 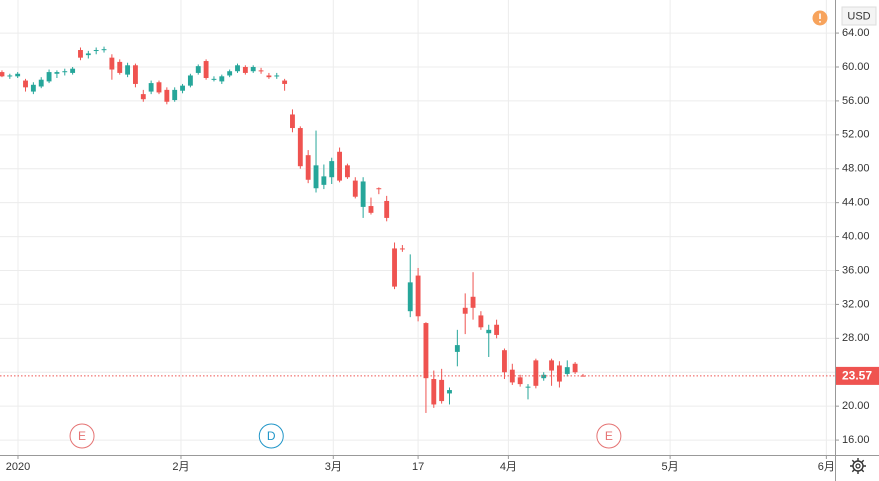 I want to click on y-tick-label: 28.00, so click(x=856, y=338).